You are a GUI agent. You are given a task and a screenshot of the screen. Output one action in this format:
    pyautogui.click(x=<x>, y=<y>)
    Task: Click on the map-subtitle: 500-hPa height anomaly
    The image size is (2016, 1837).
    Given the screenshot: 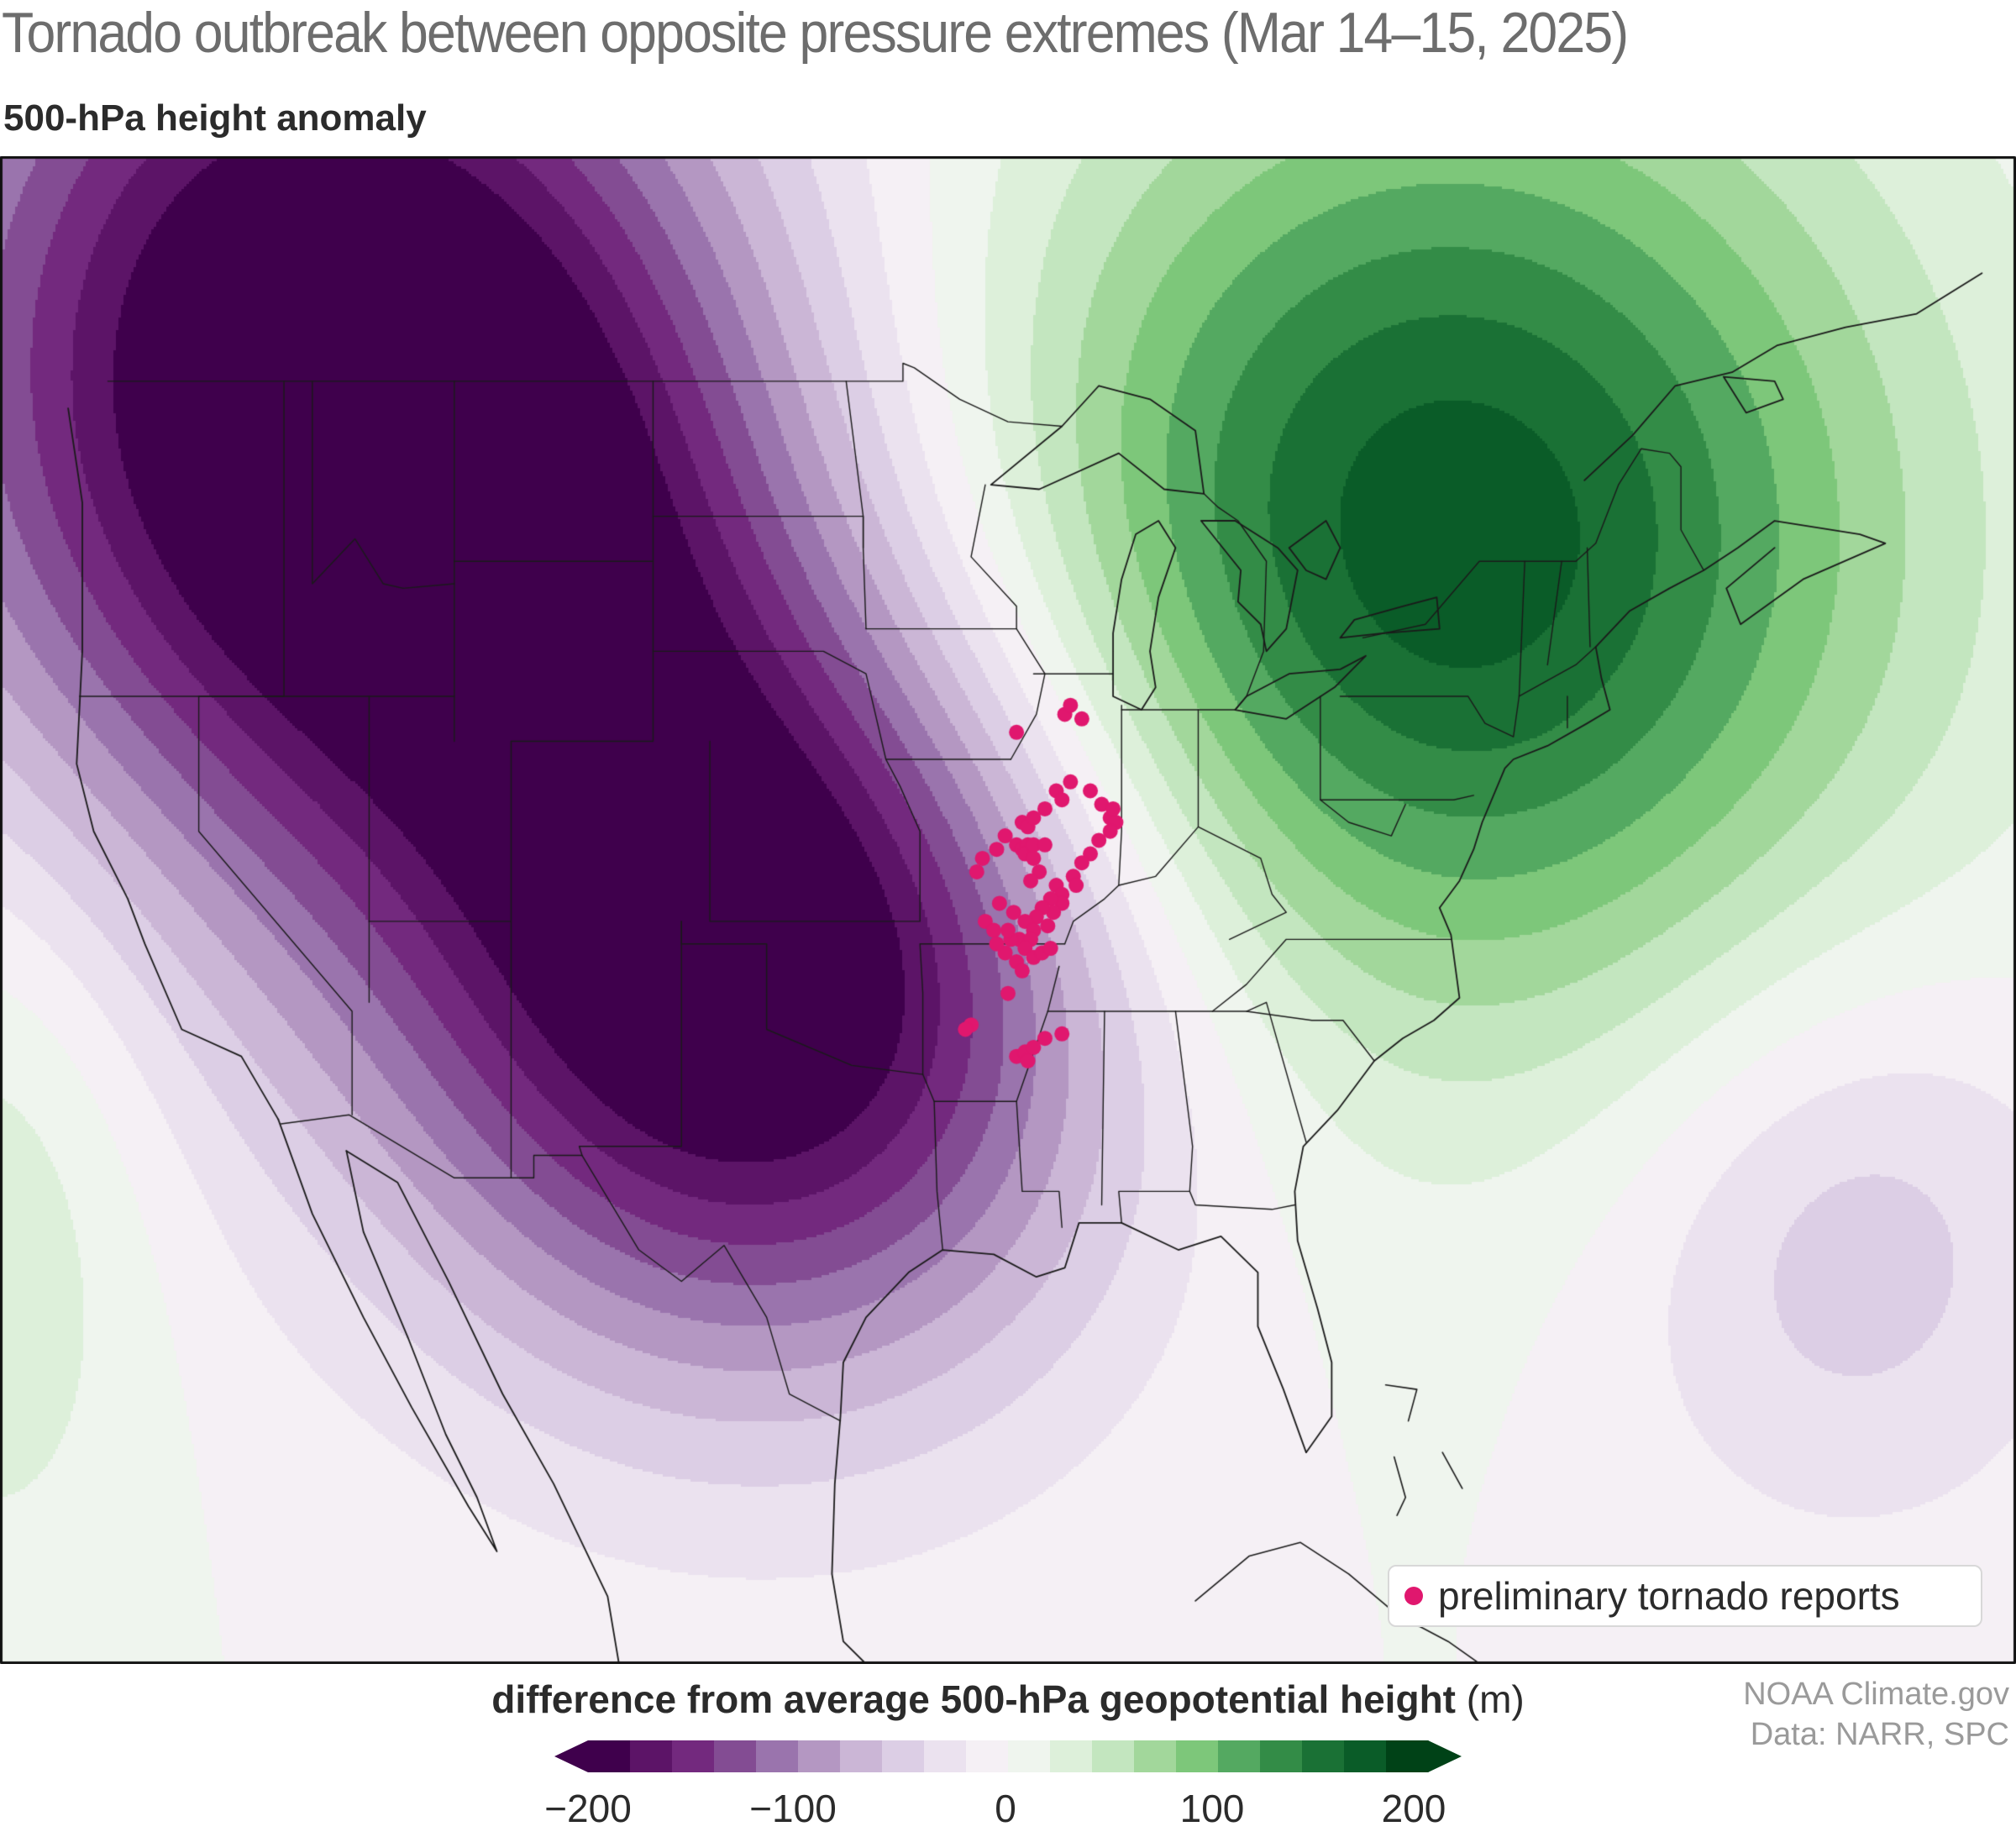 What is the action you would take?
    pyautogui.click(x=215, y=118)
    